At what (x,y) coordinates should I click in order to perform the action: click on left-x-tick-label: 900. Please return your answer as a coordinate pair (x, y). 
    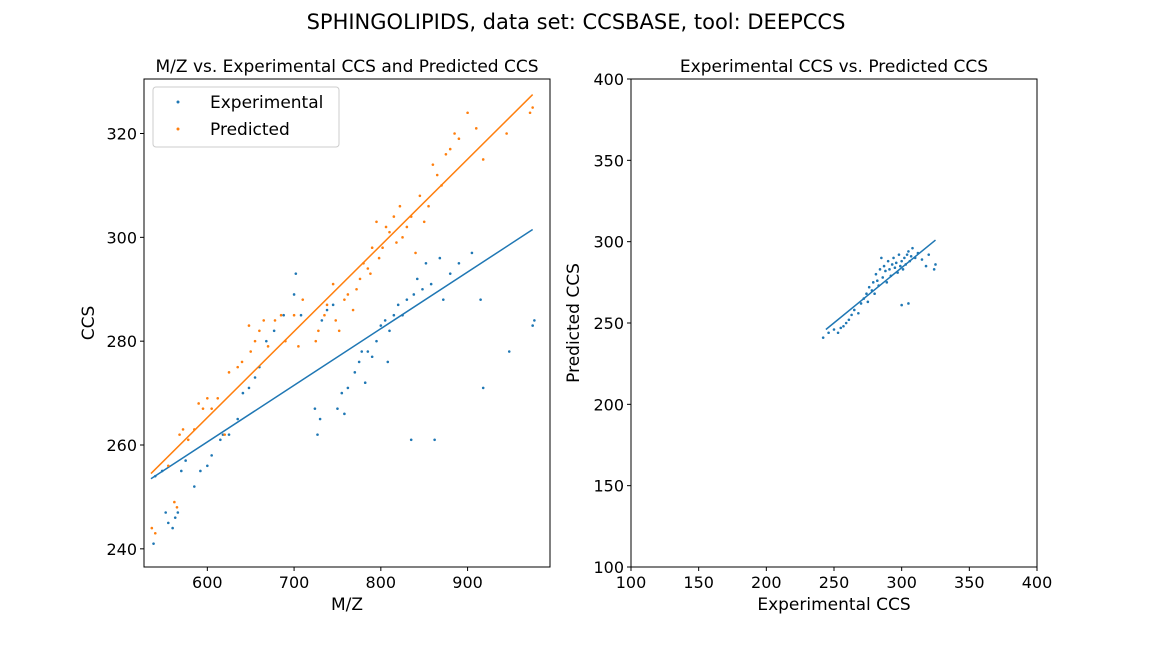
    Looking at the image, I should click on (467, 582).